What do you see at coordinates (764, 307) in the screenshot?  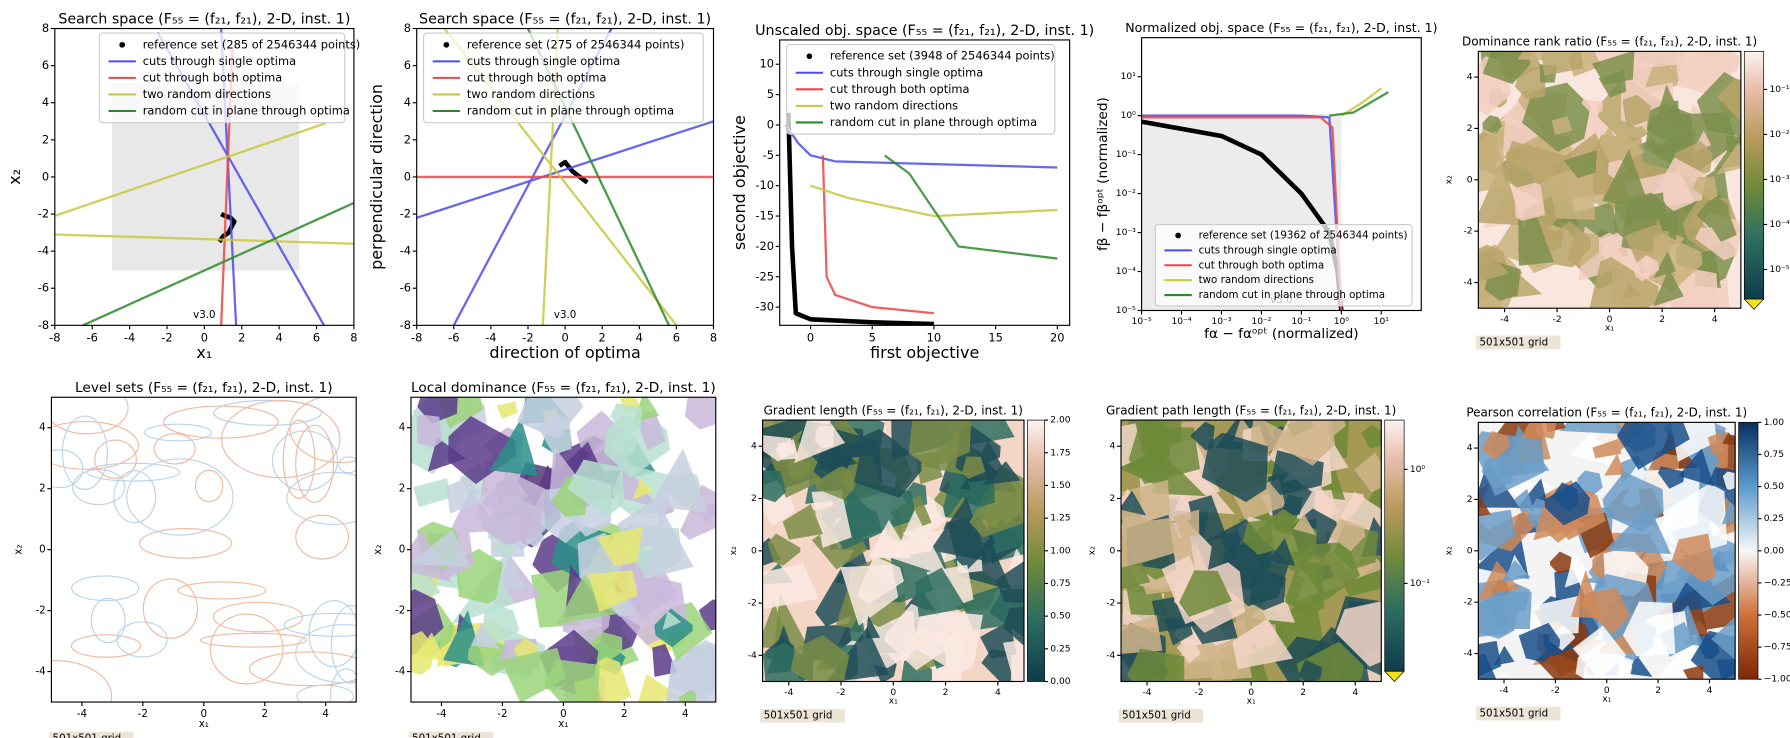 I see `y-tick-label: -30` at bounding box center [764, 307].